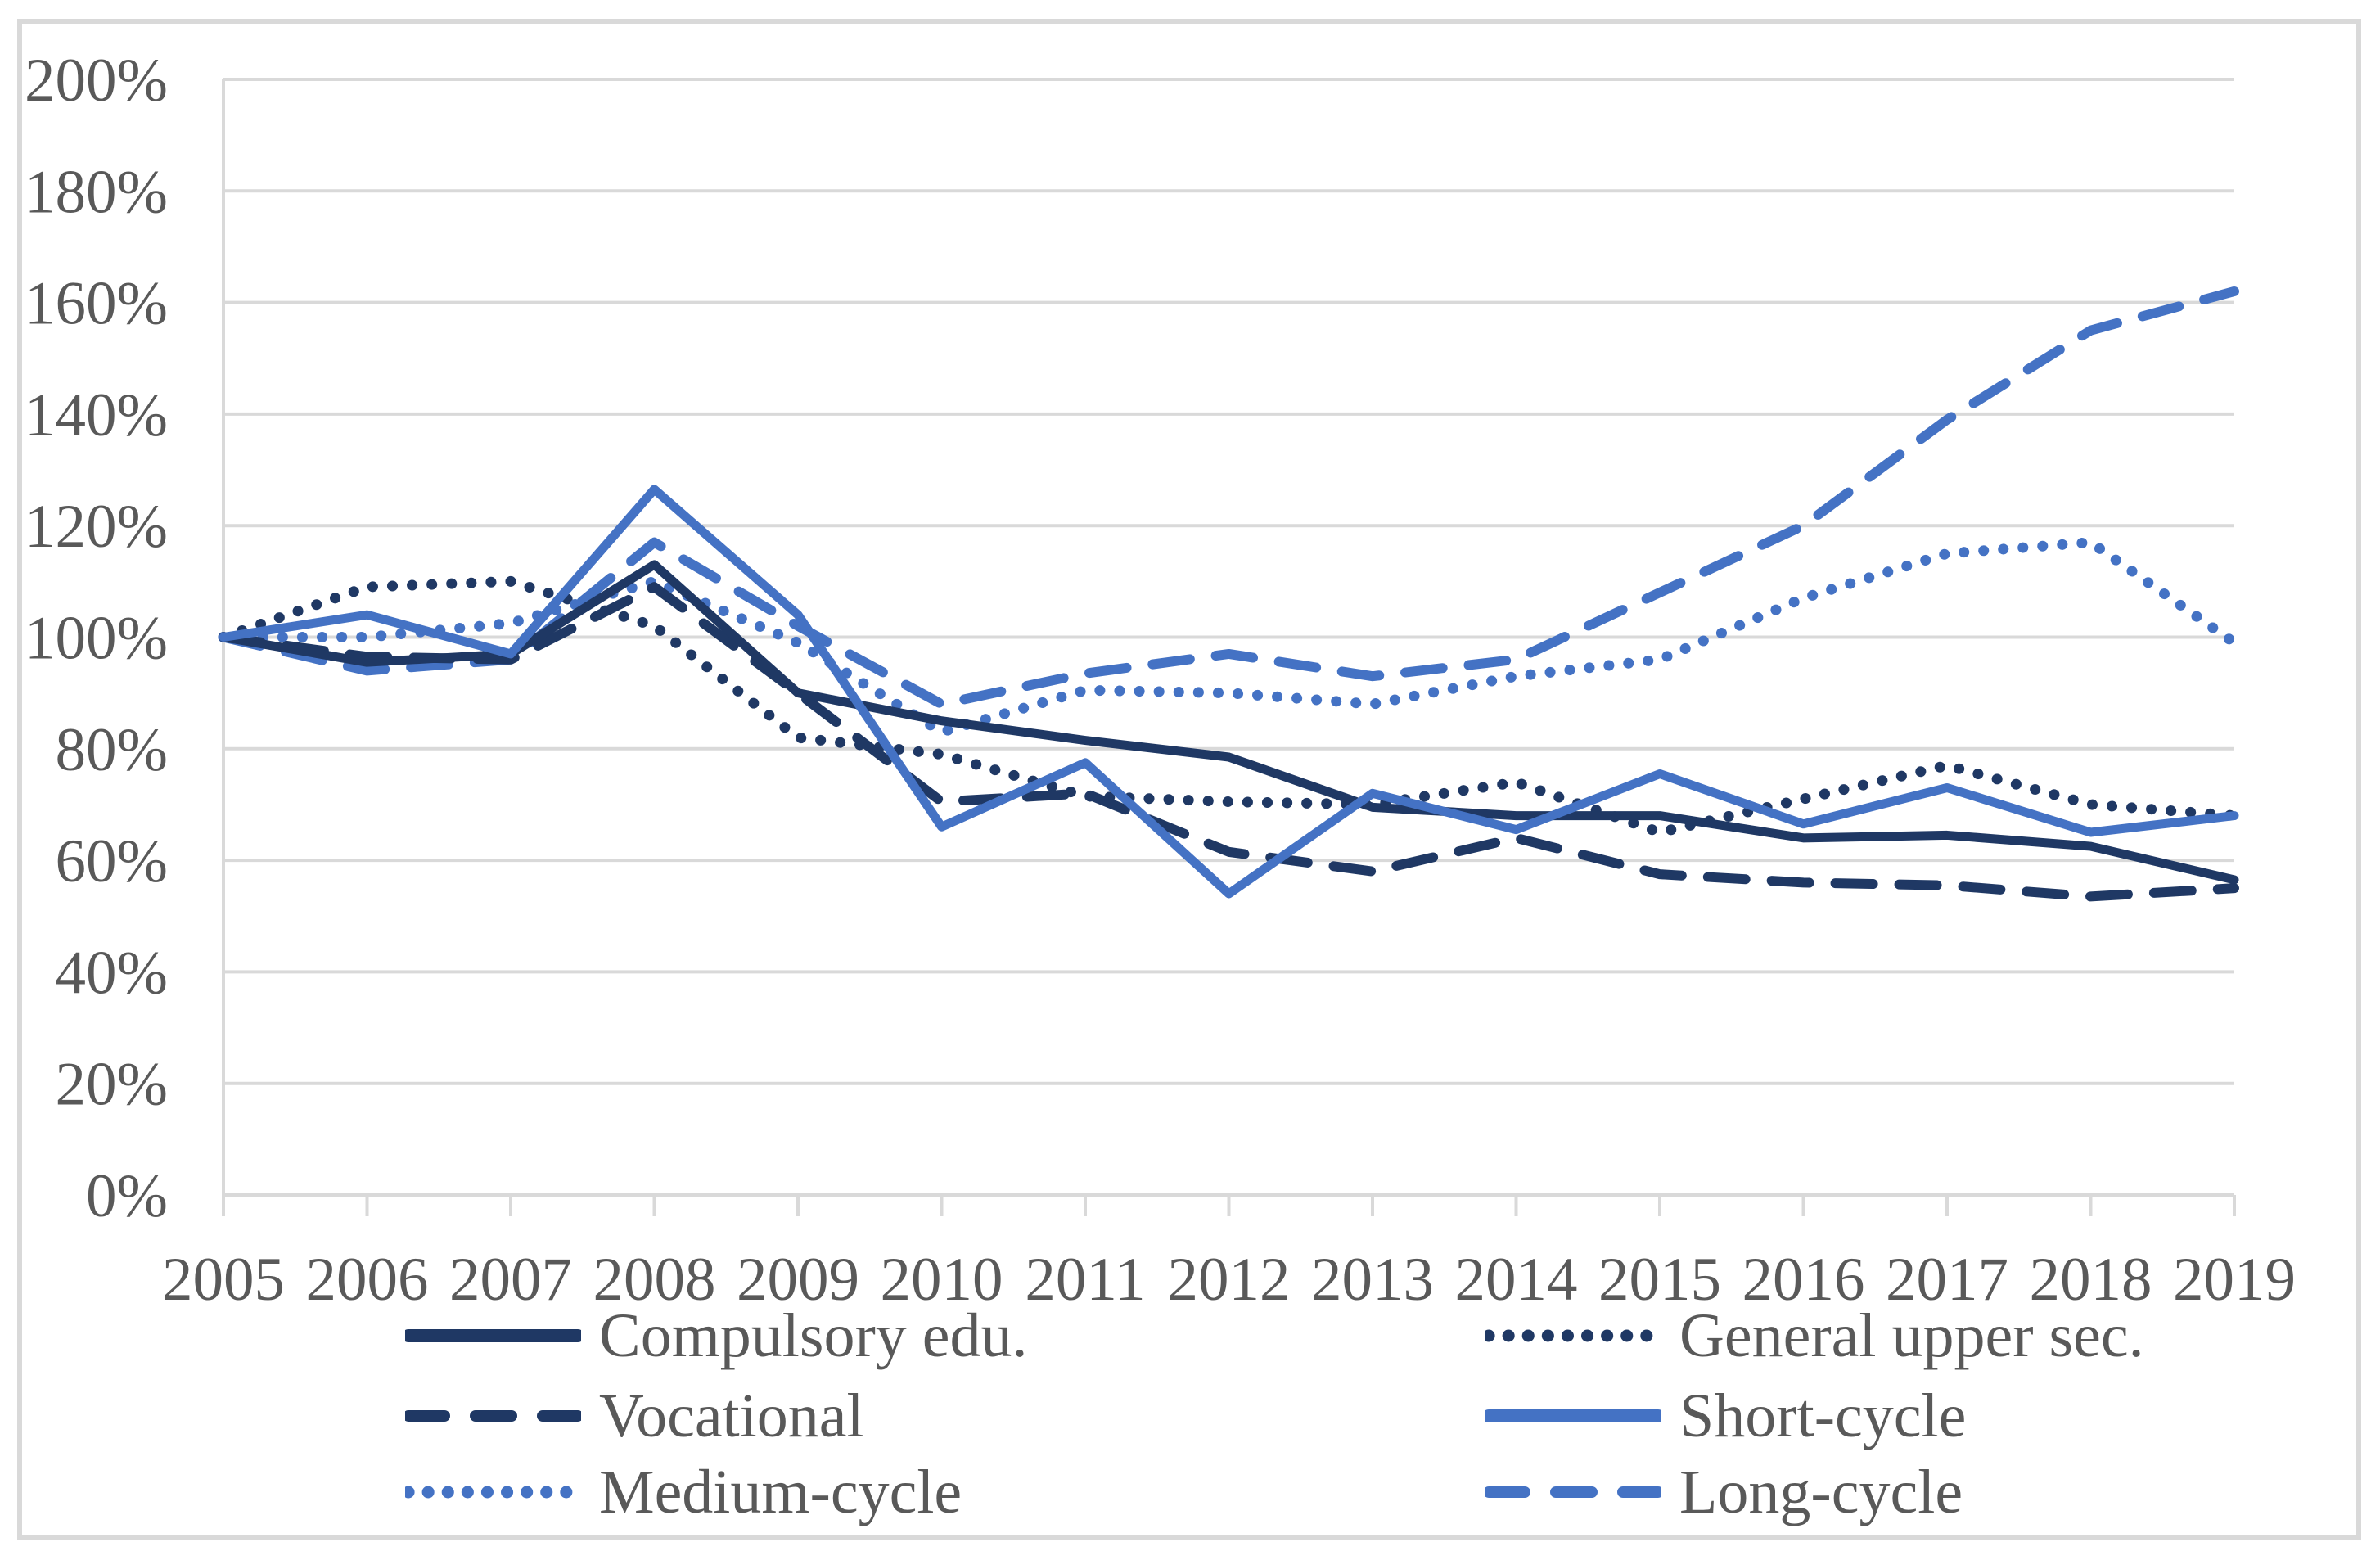  I want to click on x-tick-label-2013: 2013, so click(1372, 1280).